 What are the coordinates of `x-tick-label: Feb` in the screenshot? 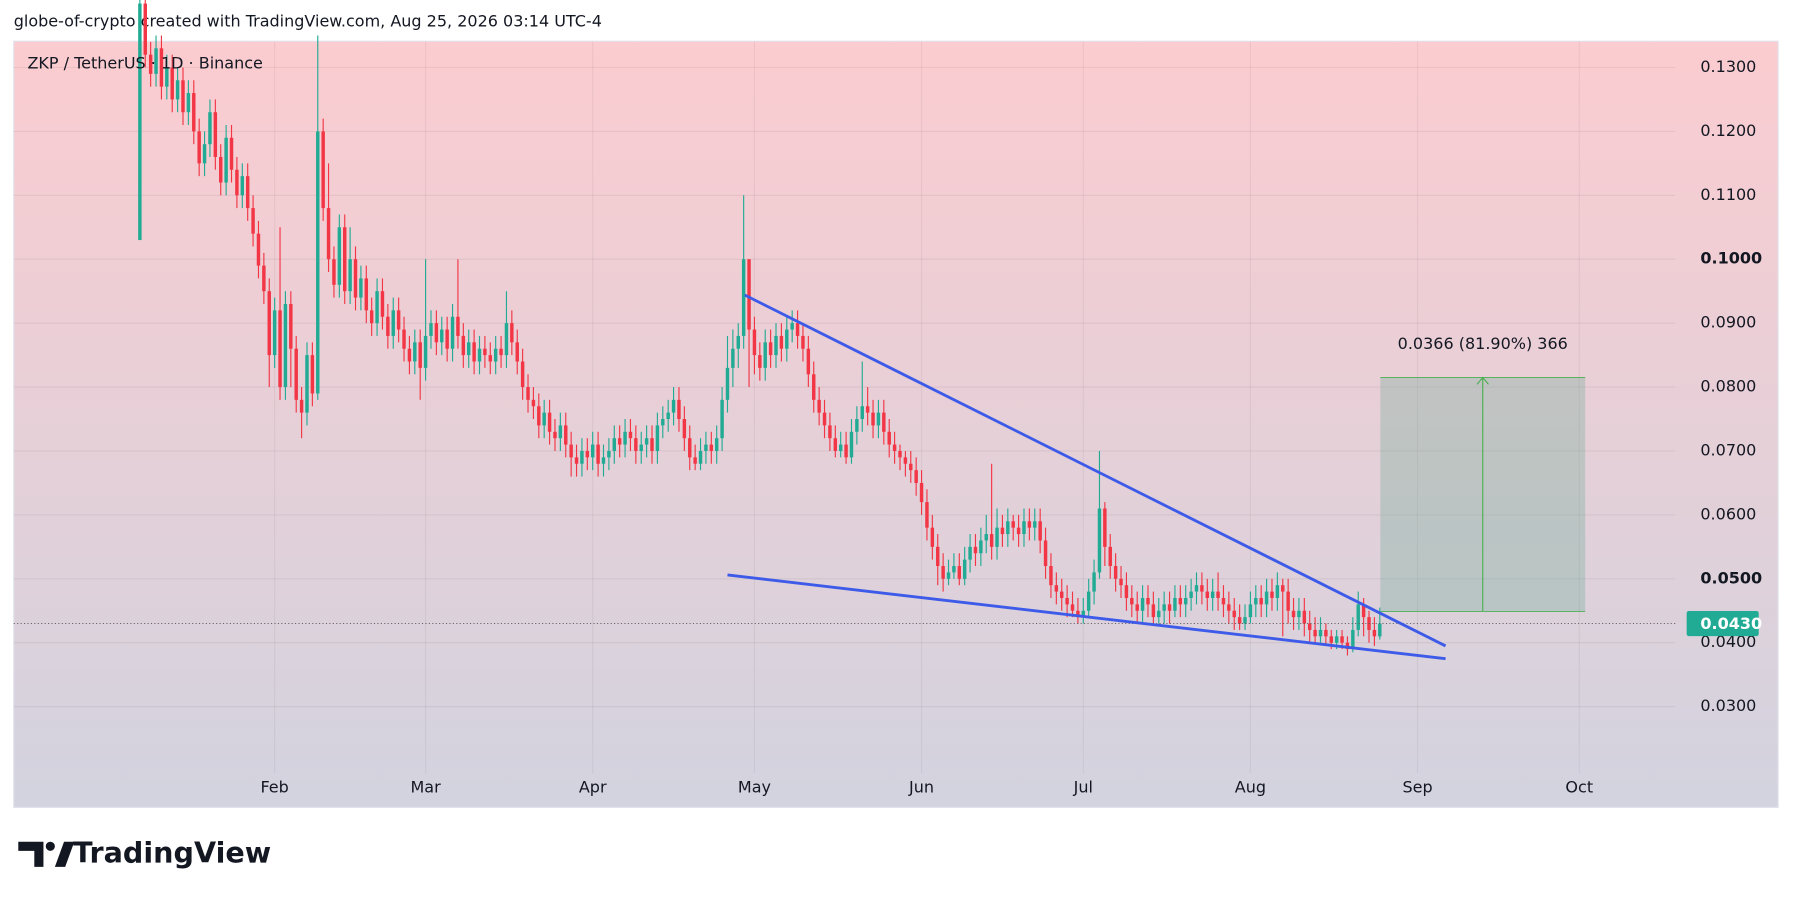 It's located at (274, 786).